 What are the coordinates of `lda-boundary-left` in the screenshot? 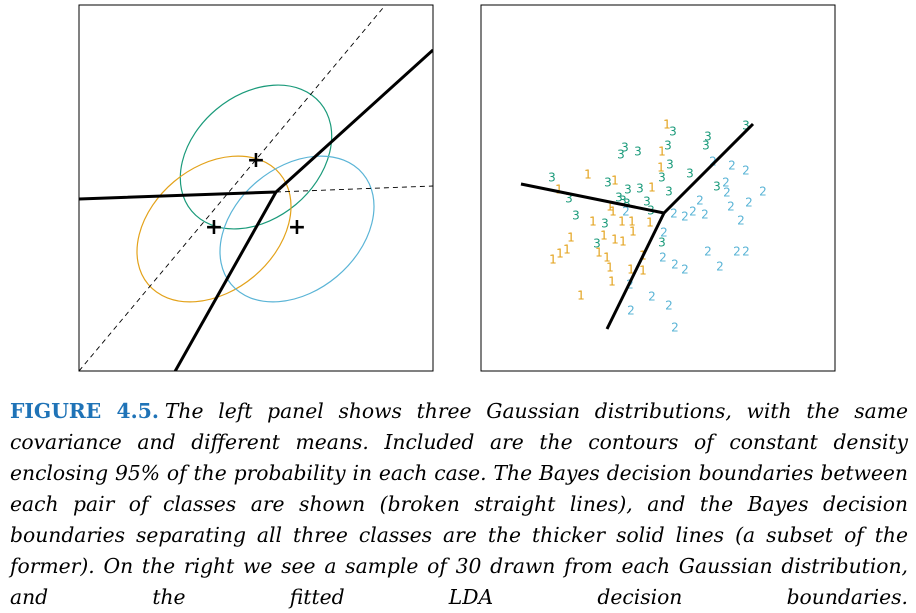 It's located at (592, 198).